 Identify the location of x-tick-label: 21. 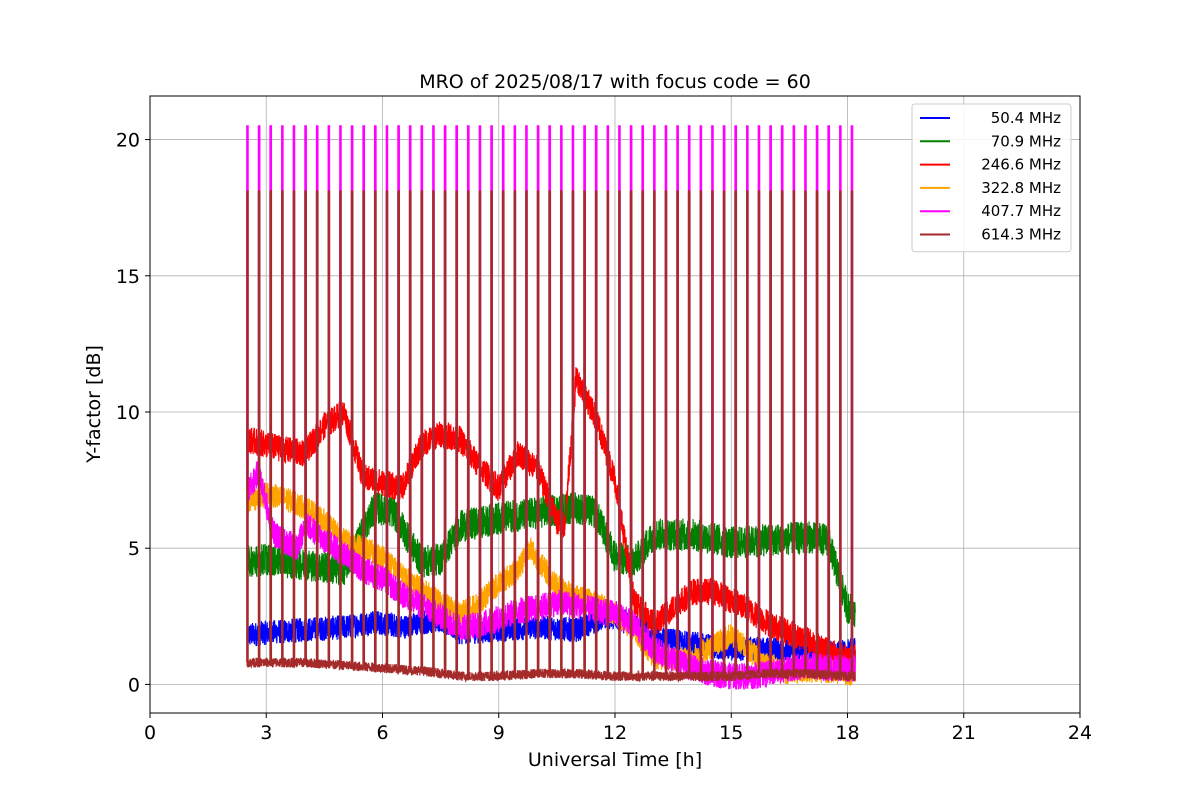
(964, 733).